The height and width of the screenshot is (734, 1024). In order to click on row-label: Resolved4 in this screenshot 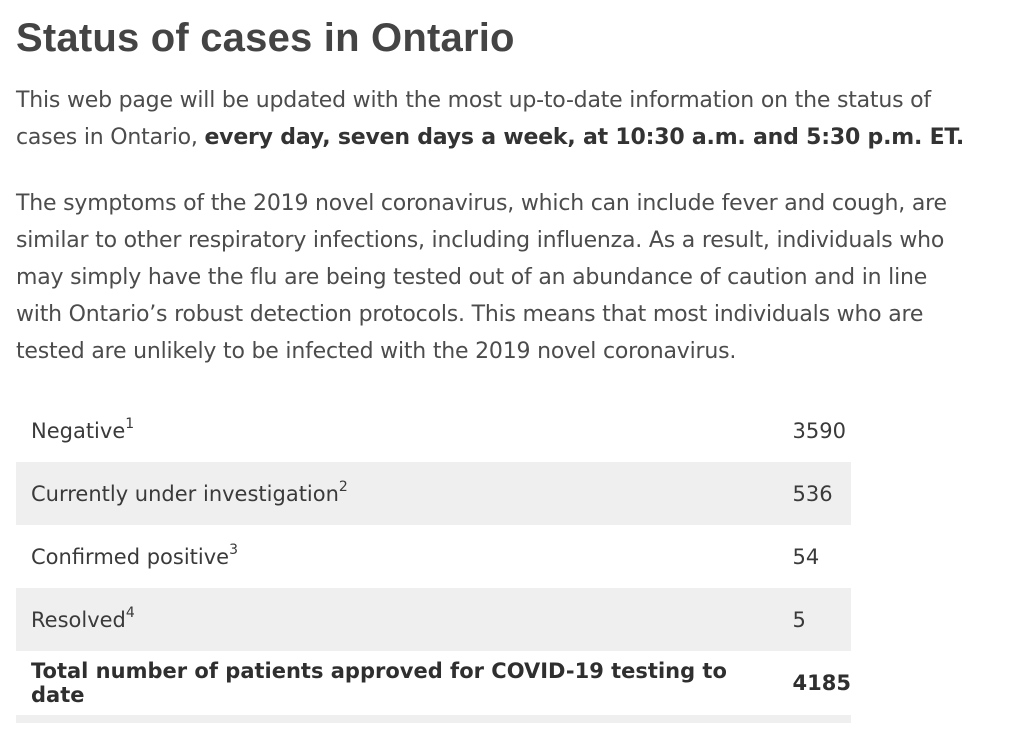, I will do `click(396, 619)`.